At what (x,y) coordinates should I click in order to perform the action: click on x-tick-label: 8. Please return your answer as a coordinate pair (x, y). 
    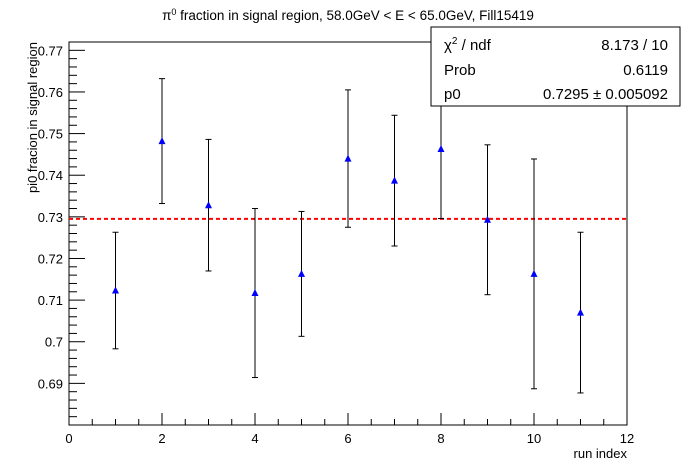
    Looking at the image, I should click on (440, 438).